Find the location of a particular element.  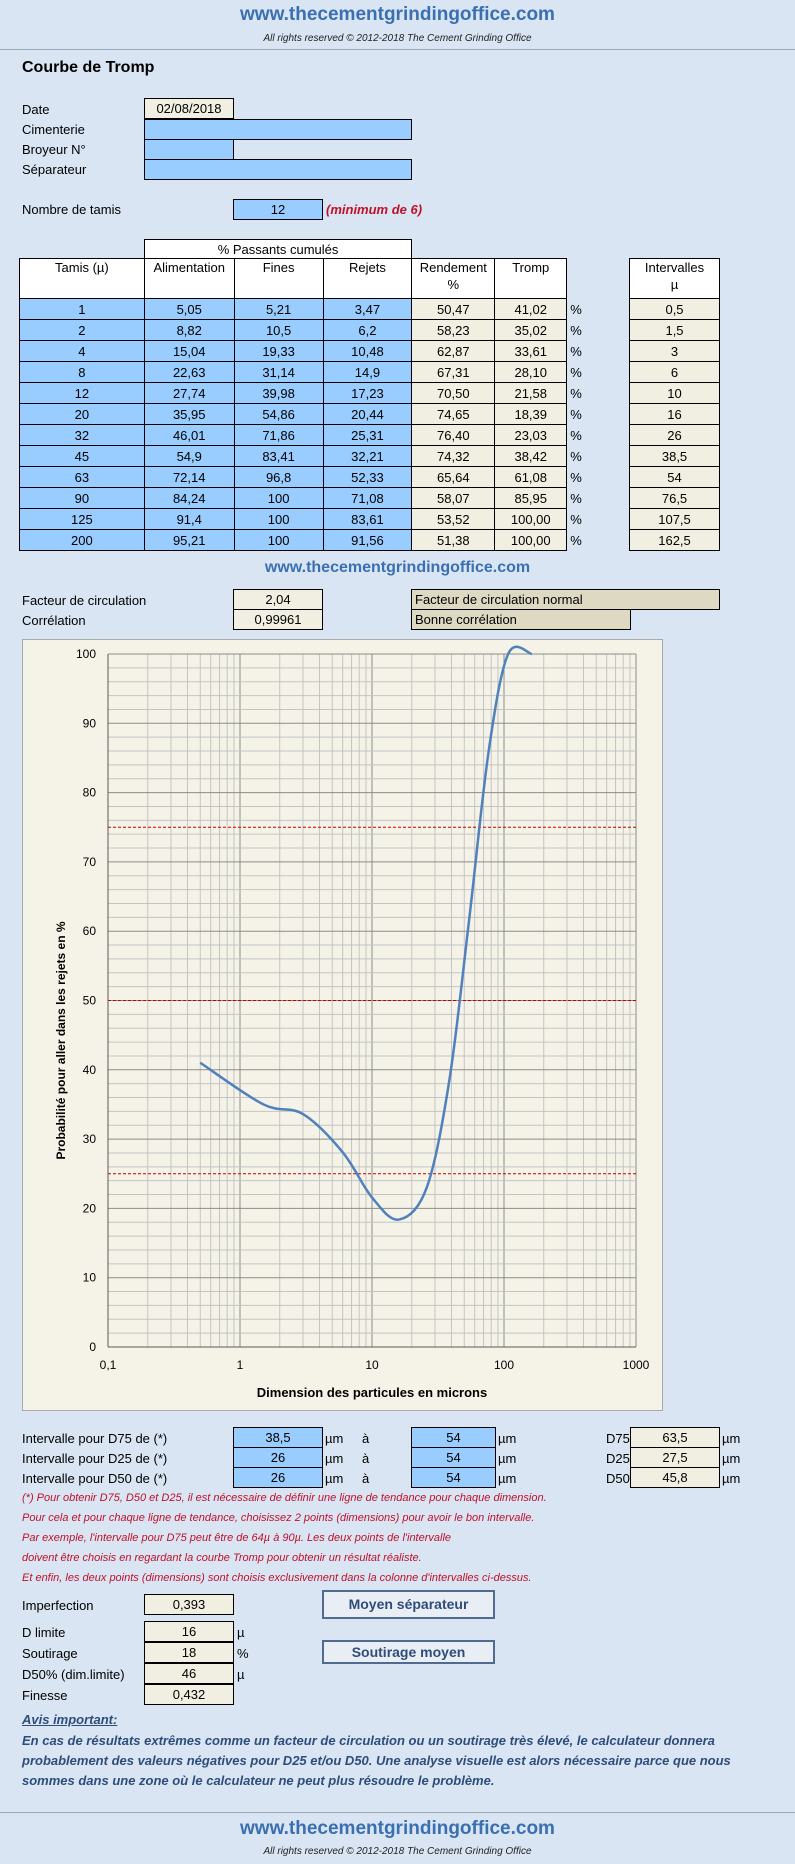

interval-cell: 16 is located at coordinates (674, 414).